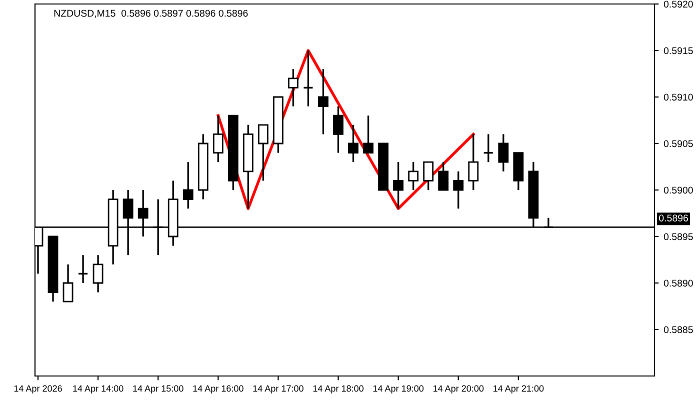 Image resolution: width=700 pixels, height=400 pixels. What do you see at coordinates (678, 283) in the screenshot?
I see `y-tick-label: 0.5890` at bounding box center [678, 283].